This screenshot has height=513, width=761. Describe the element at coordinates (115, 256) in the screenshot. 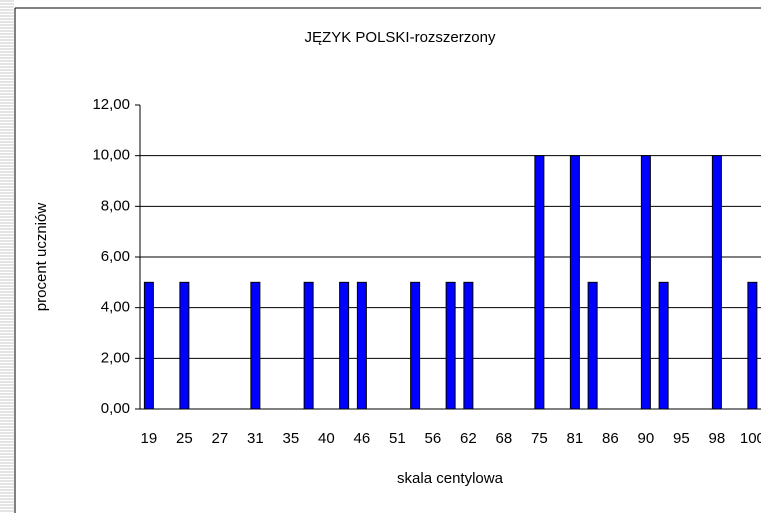

I see `y-tick-label: 6,00` at that location.